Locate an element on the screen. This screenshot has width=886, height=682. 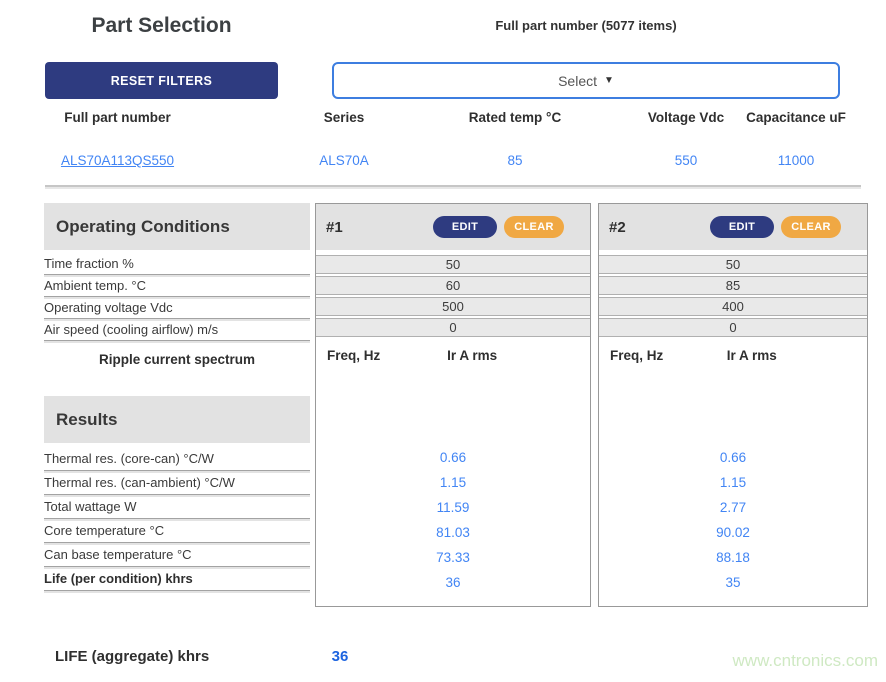
condition-1-header: #1 EDIT CLEAR is located at coordinates (453, 227).